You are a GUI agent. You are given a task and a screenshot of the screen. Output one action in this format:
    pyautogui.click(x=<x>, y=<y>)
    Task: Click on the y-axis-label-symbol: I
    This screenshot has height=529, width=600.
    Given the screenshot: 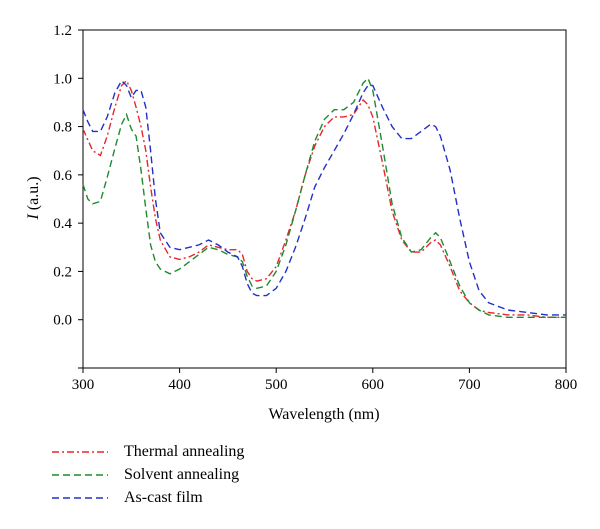 What is the action you would take?
    pyautogui.click(x=33, y=217)
    